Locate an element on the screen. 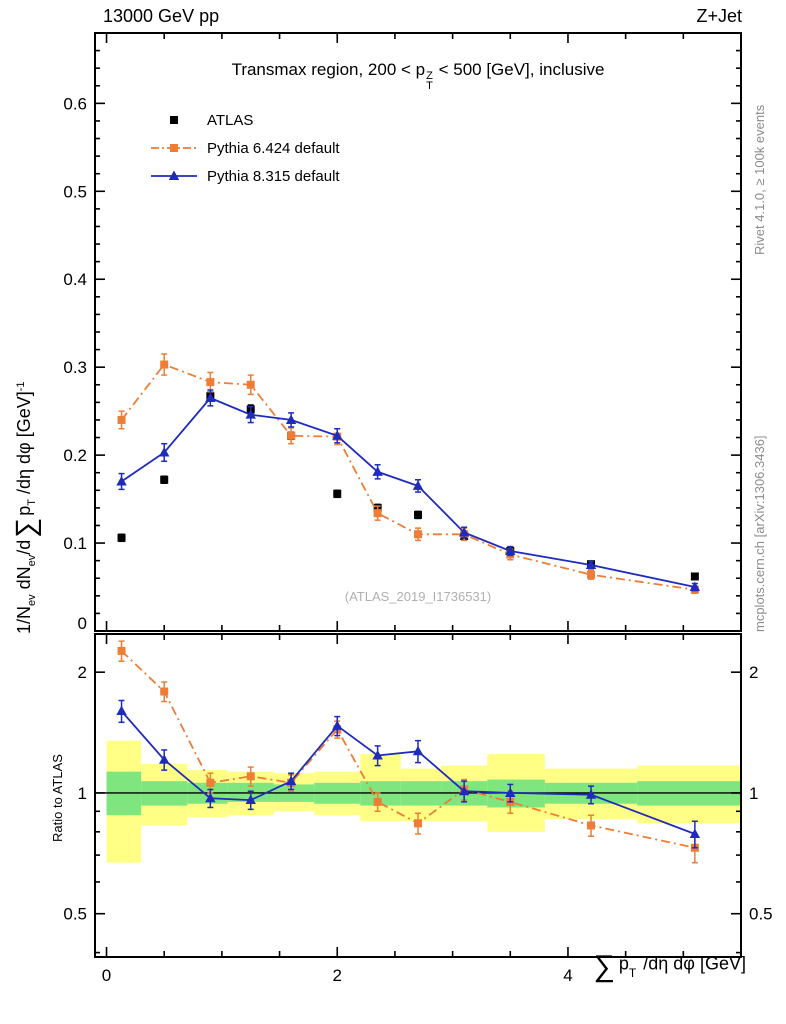  pythia8-marker-icon is located at coordinates (174, 176).